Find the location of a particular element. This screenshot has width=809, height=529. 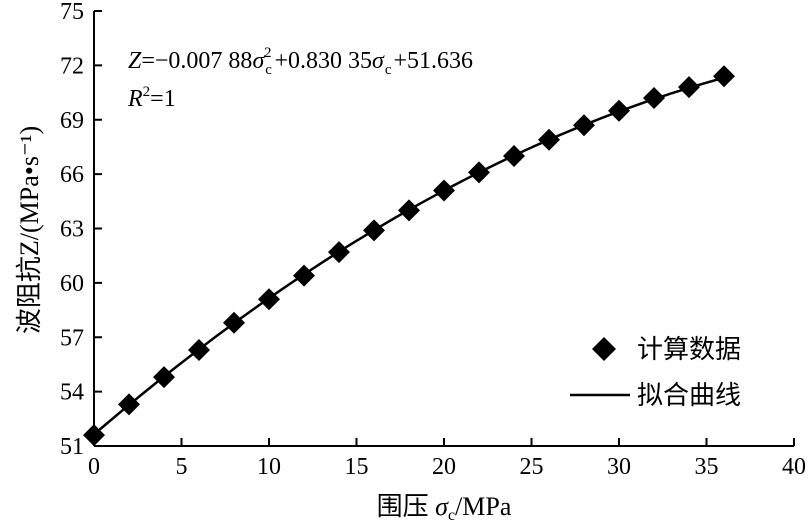

legend: 计算数据 拟合曲线 is located at coordinates (655, 372).